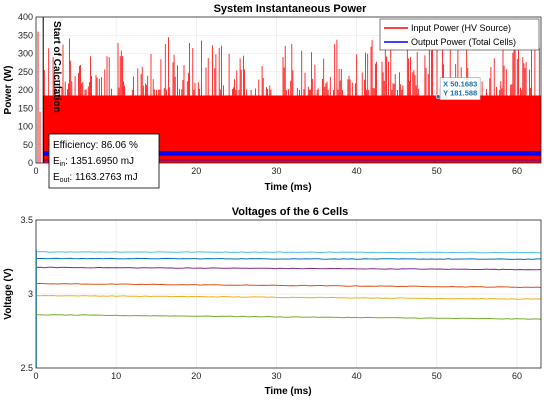  What do you see at coordinates (30, 163) in the screenshot?
I see `y-tick-label: 0` at bounding box center [30, 163].